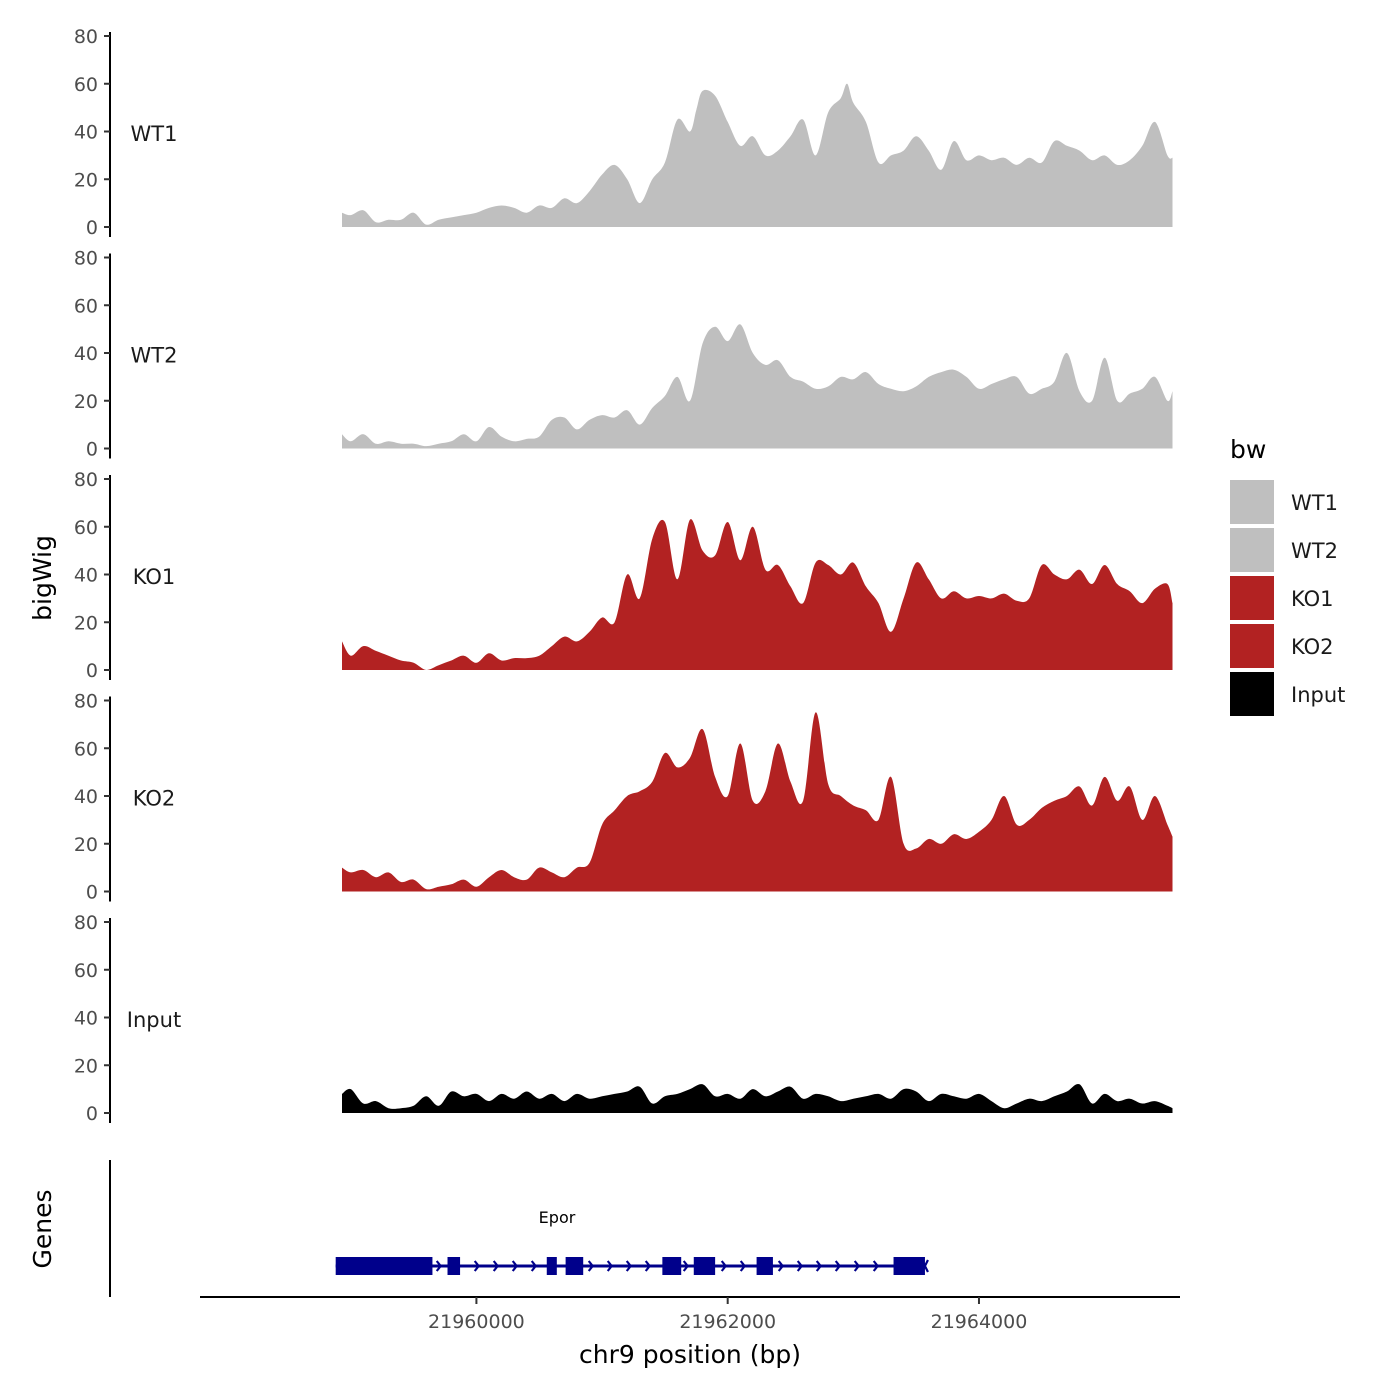  Describe the element at coordinates (757, 802) in the screenshot. I see `signal-area-ko2` at that location.